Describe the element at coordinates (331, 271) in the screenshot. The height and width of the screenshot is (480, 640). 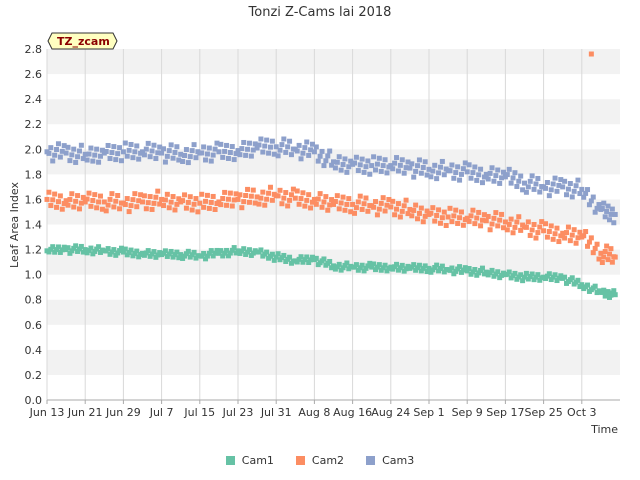
I see `series-cam1` at that location.